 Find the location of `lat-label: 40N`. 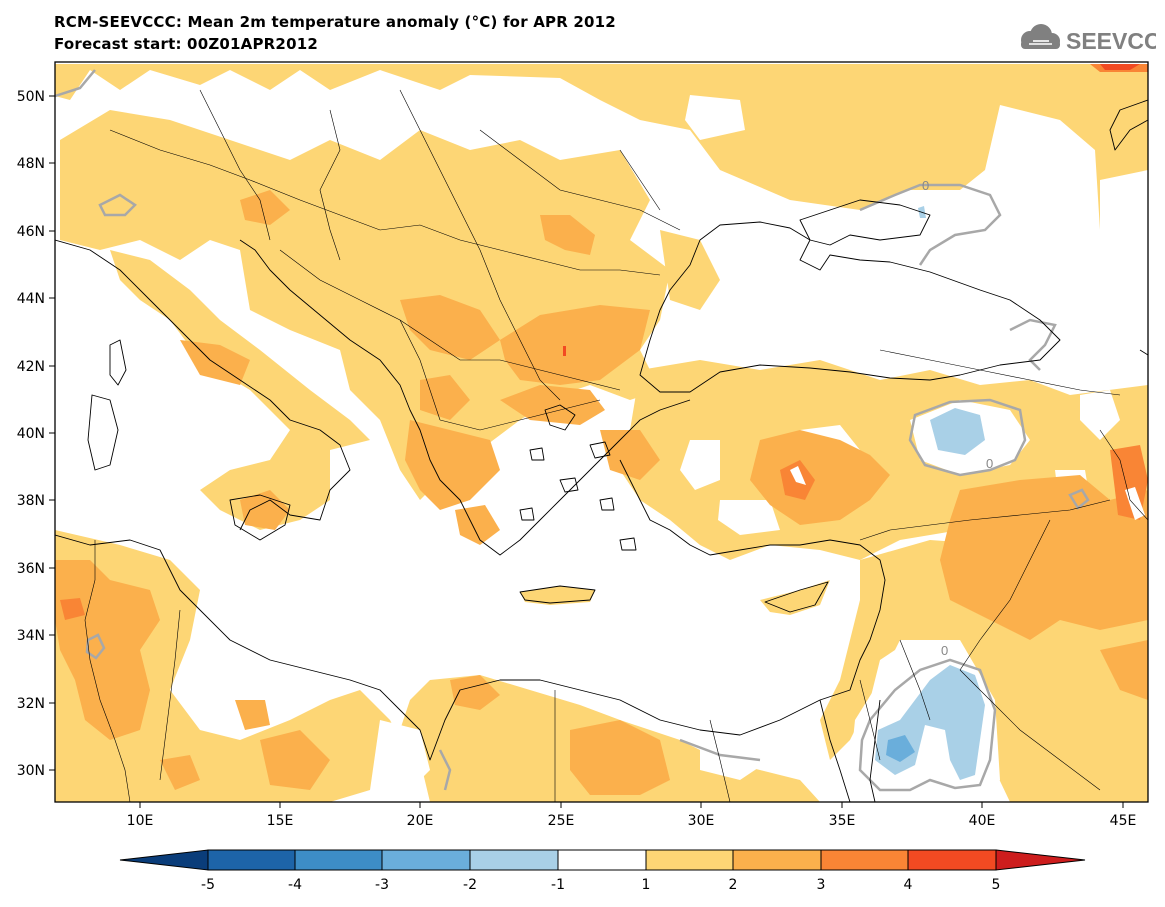

lat-label: 40N is located at coordinates (31, 434).